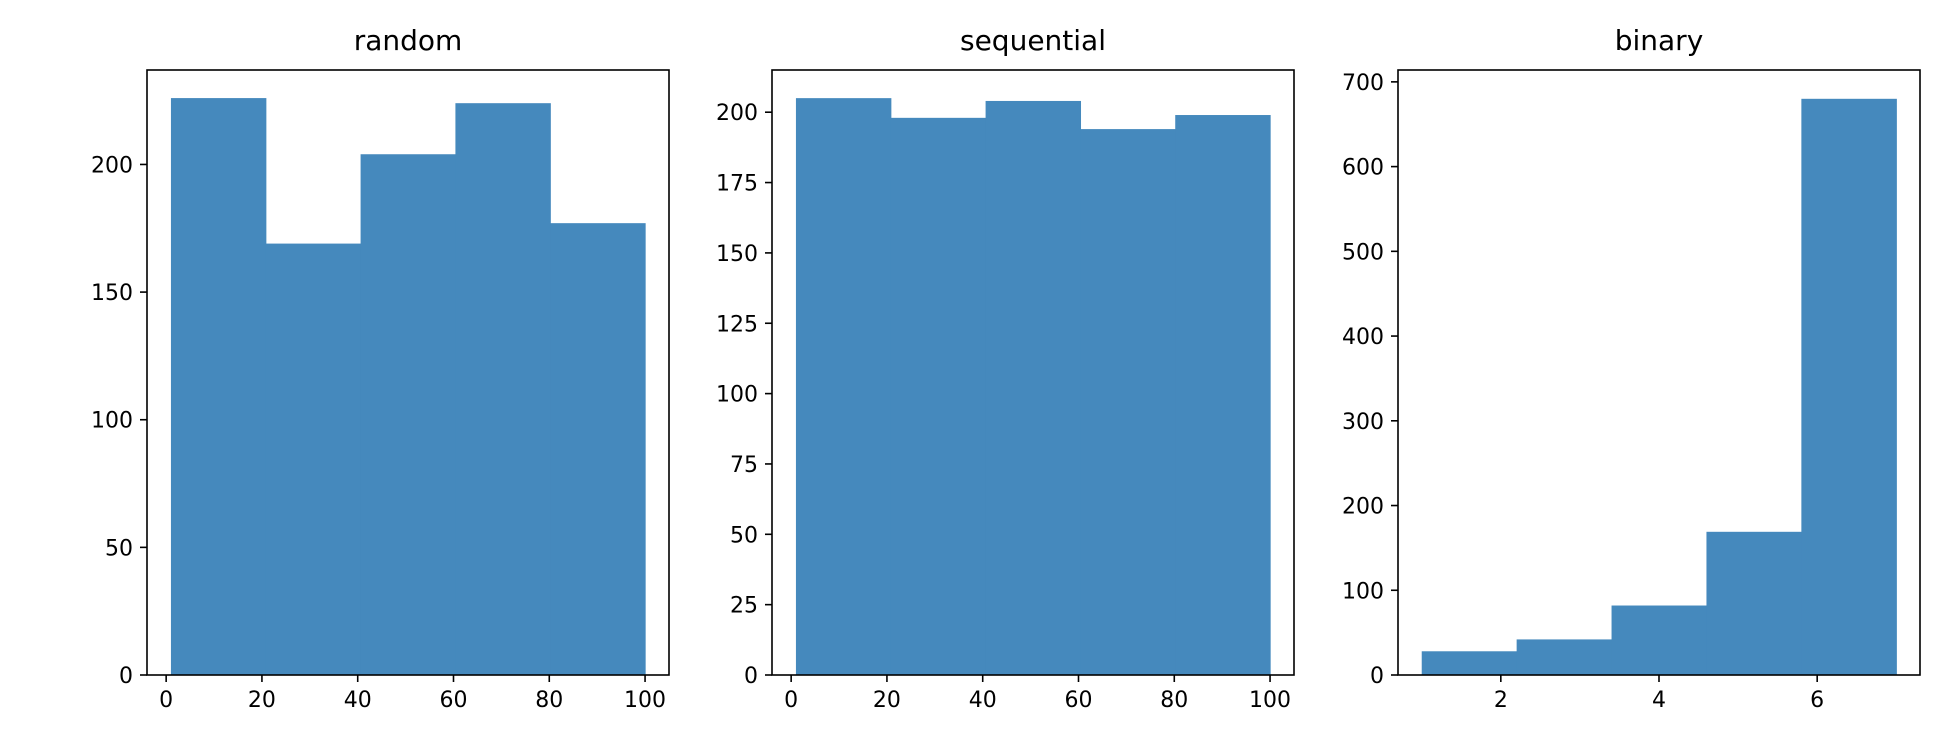 This screenshot has width=1934, height=734. Describe the element at coordinates (744, 606) in the screenshot. I see `y-tick-label: 25` at that location.